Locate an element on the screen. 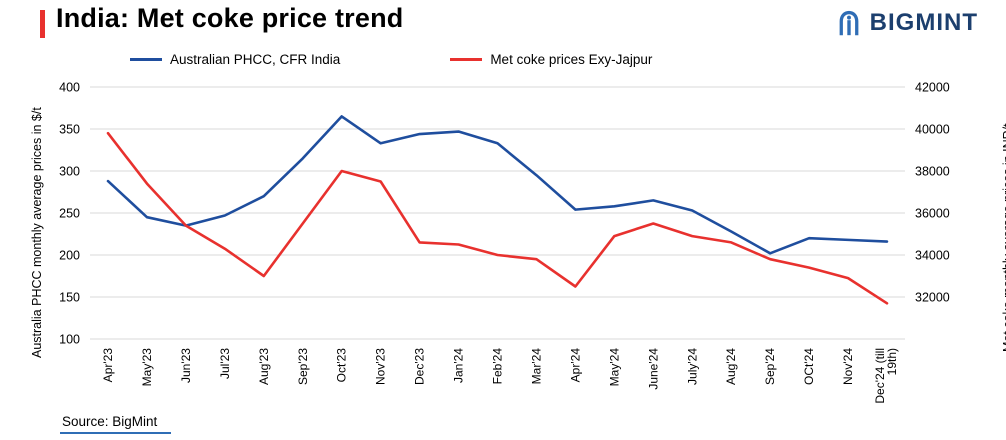 The image size is (1006, 440). right-axis-tick-label: 34000 is located at coordinates (932, 256).